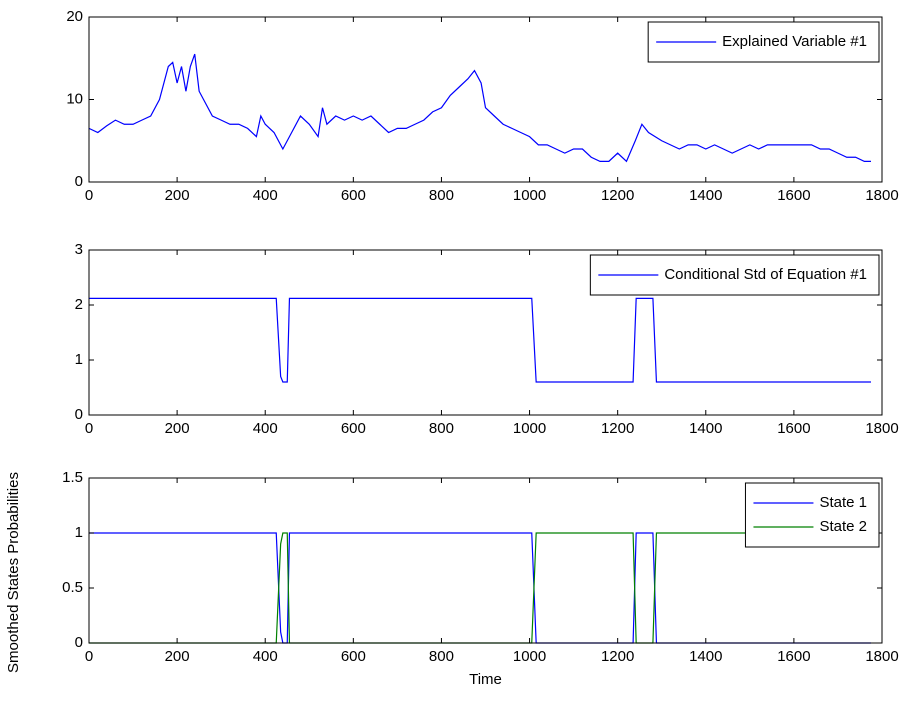 This screenshot has height=723, width=914. What do you see at coordinates (812, 515) in the screenshot?
I see `legend-box` at bounding box center [812, 515].